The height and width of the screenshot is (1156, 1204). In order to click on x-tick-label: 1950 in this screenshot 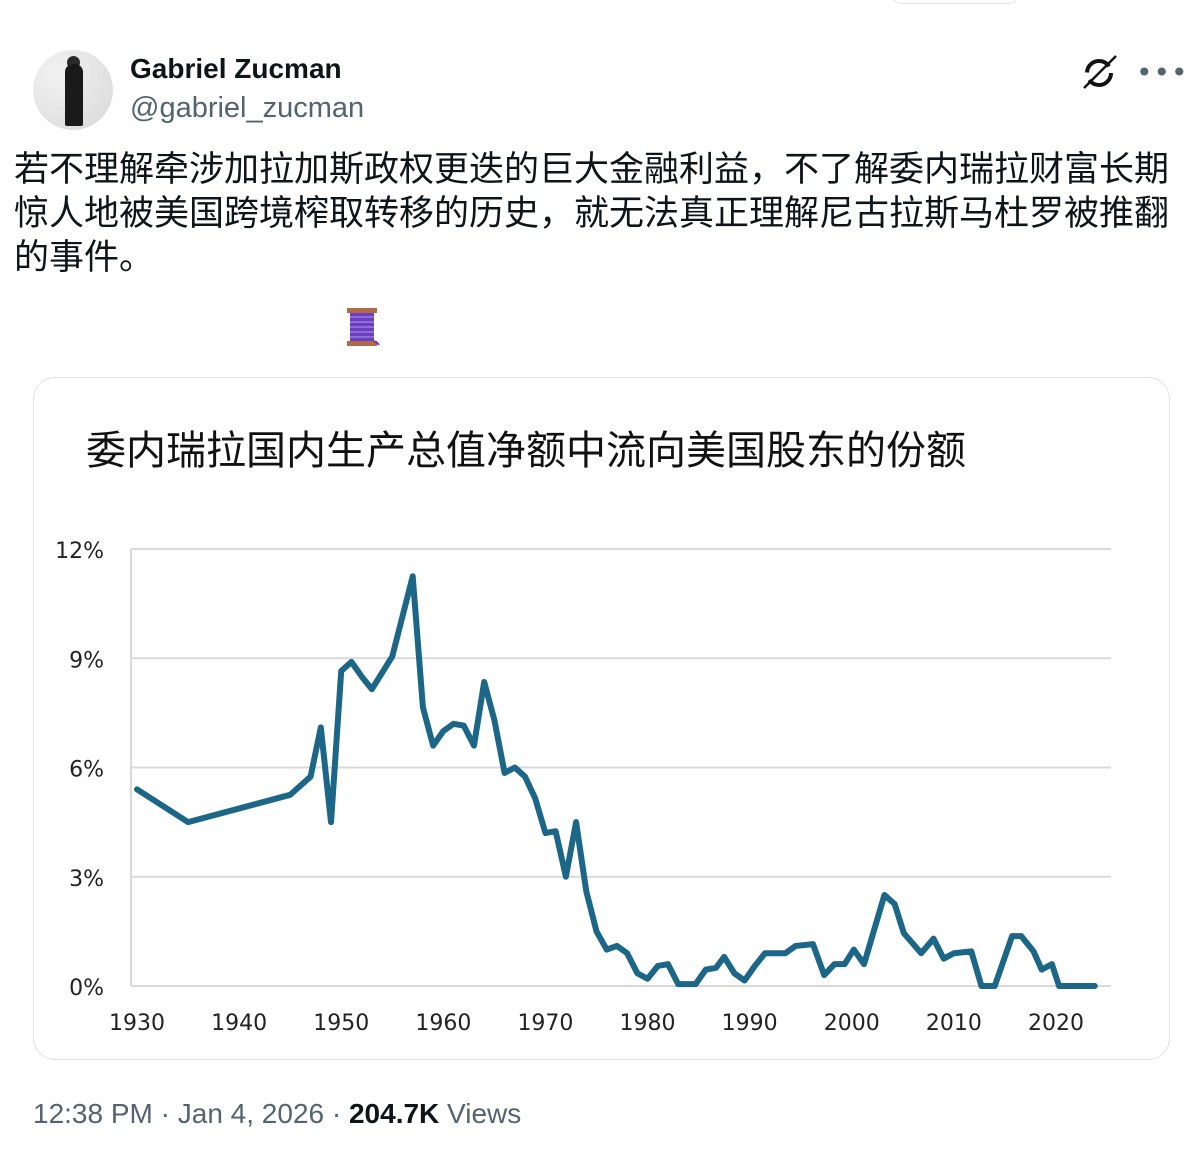, I will do `click(341, 1023)`.